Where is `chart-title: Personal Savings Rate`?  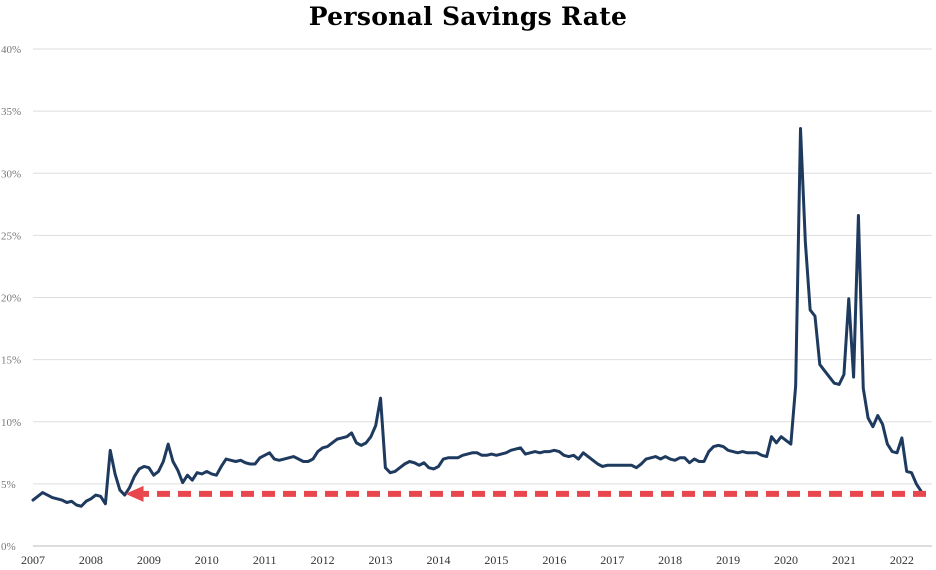
chart-title: Personal Savings Rate is located at coordinates (468, 16).